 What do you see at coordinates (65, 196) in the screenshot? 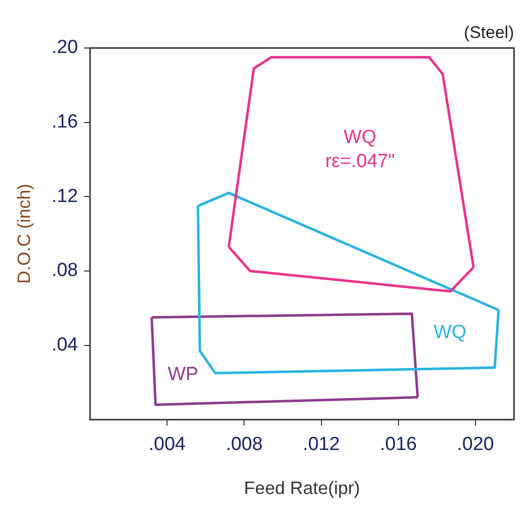
I see `y-tick-label: .12` at bounding box center [65, 196].